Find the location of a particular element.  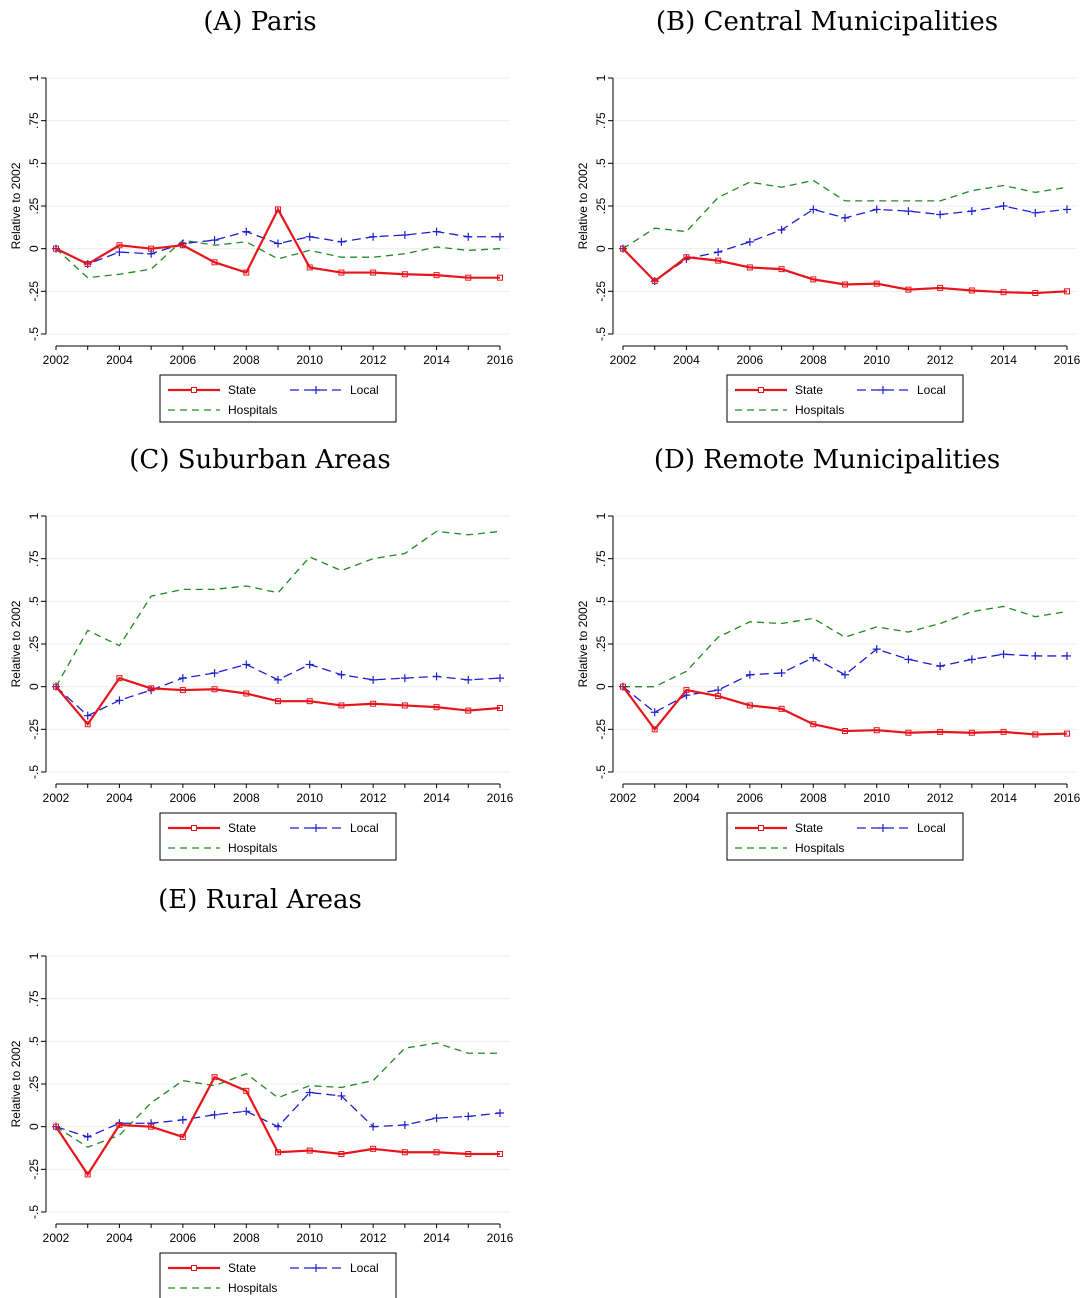

legend-label-hospitals: Hospitals is located at coordinates (819, 410).